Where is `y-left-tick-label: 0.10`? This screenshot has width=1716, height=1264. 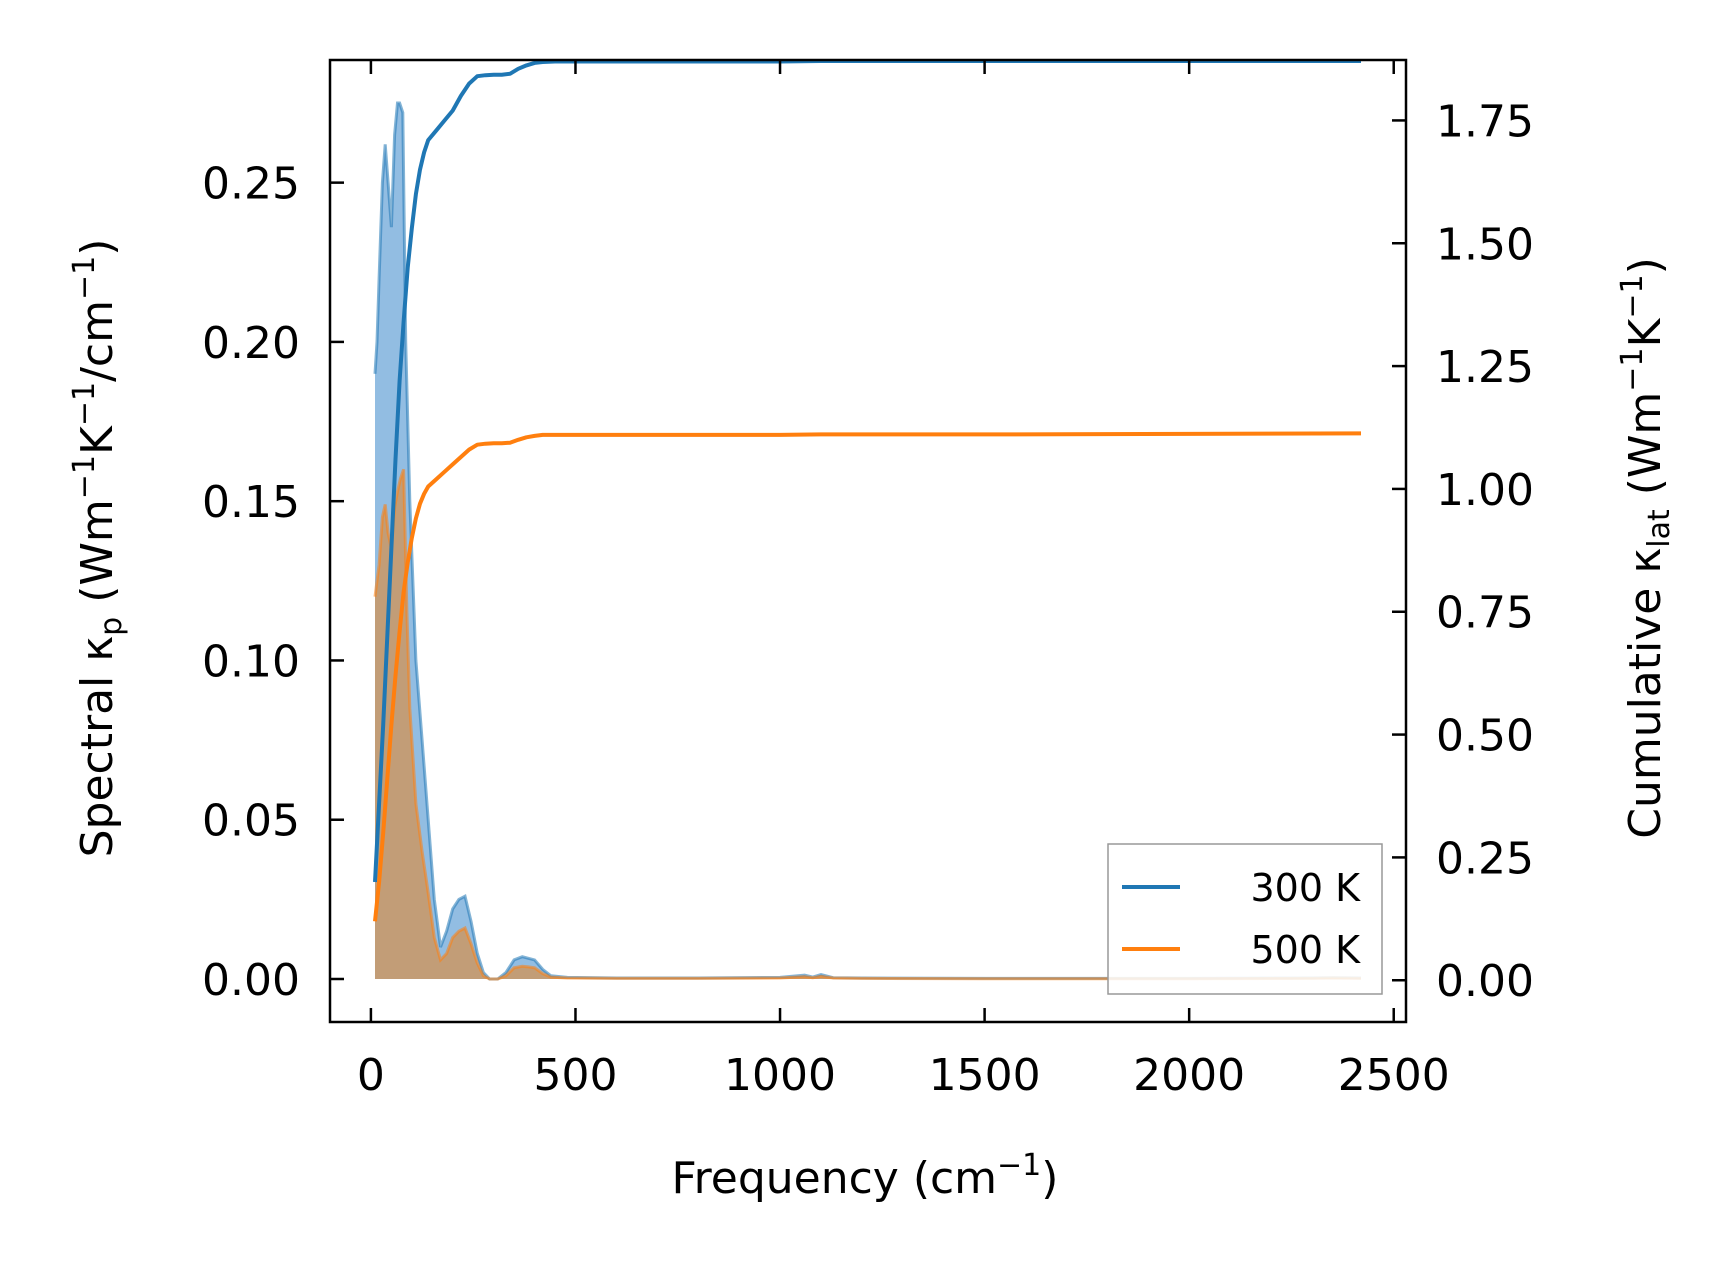
y-left-tick-label: 0.10 is located at coordinates (251, 661).